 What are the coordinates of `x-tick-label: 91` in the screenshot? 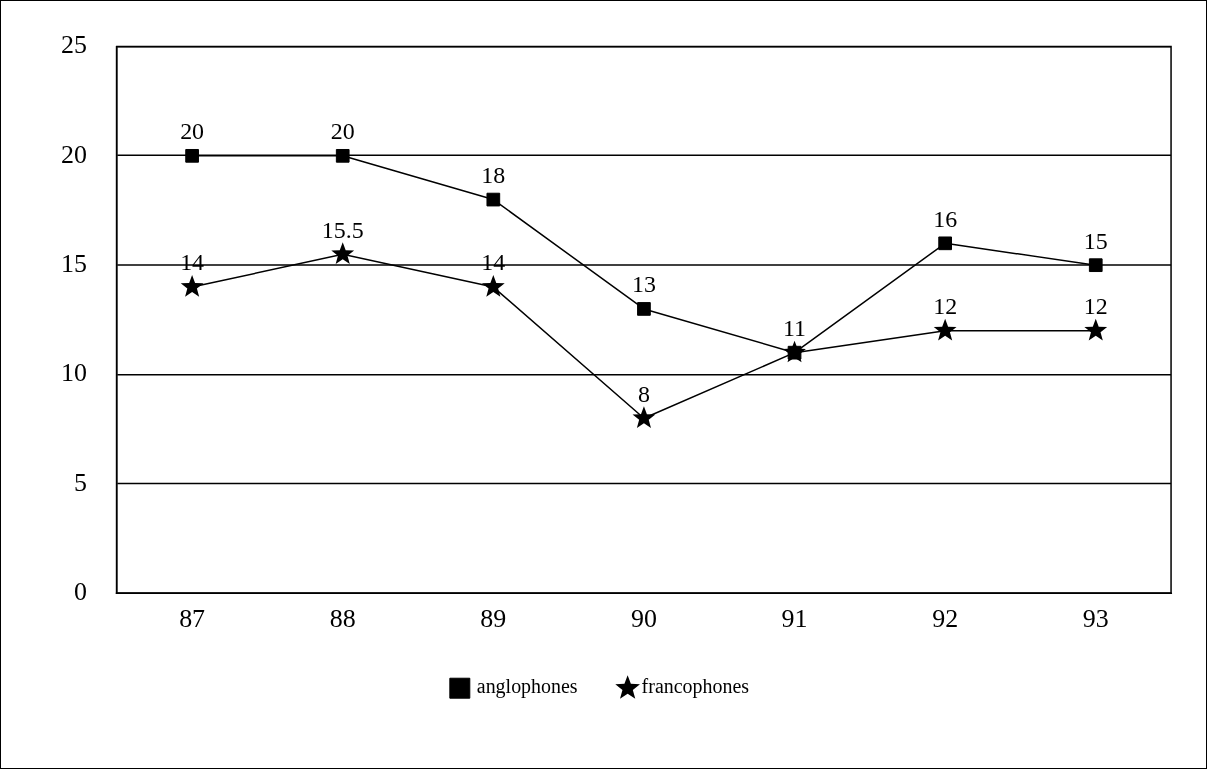 It's located at (794, 618).